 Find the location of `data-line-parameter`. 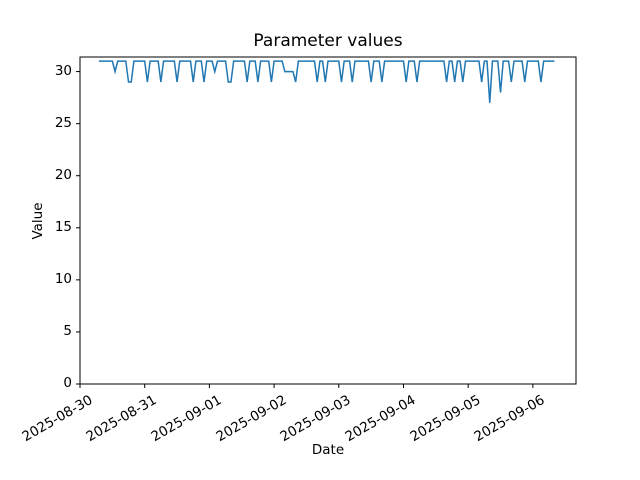

data-line-parameter is located at coordinates (326, 81).